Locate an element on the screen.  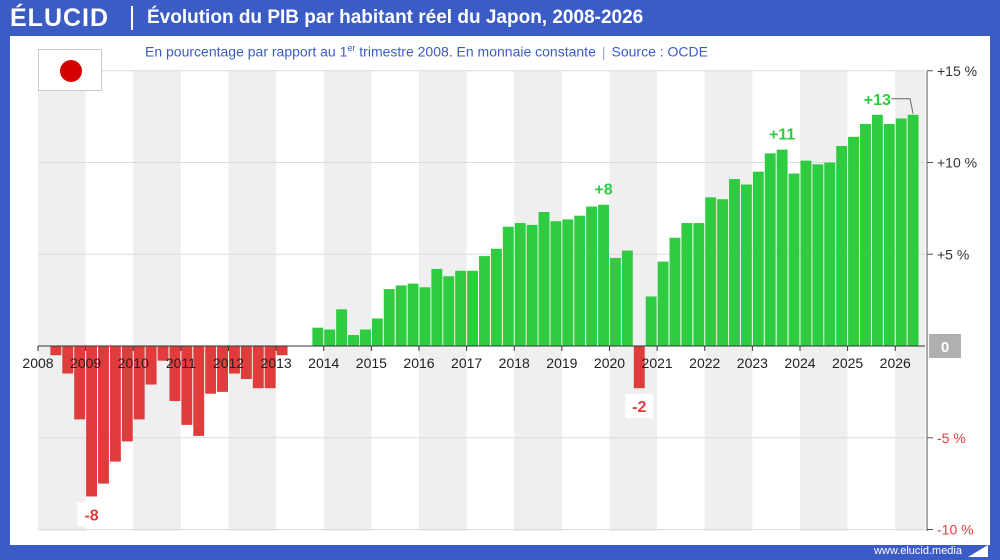
y-tick-label: 0 is located at coordinates (945, 347).